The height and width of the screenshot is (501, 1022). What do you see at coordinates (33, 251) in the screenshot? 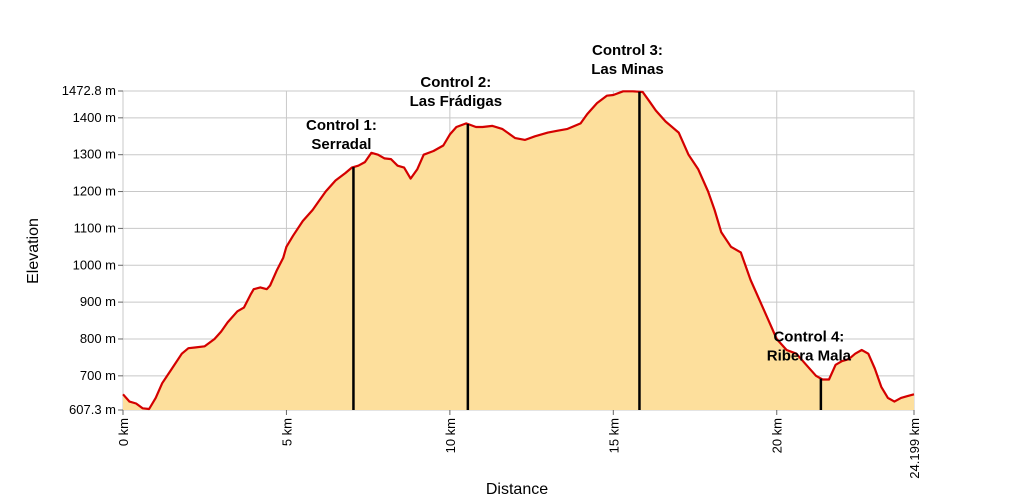
I see `y-axis-title: Elevation` at bounding box center [33, 251].